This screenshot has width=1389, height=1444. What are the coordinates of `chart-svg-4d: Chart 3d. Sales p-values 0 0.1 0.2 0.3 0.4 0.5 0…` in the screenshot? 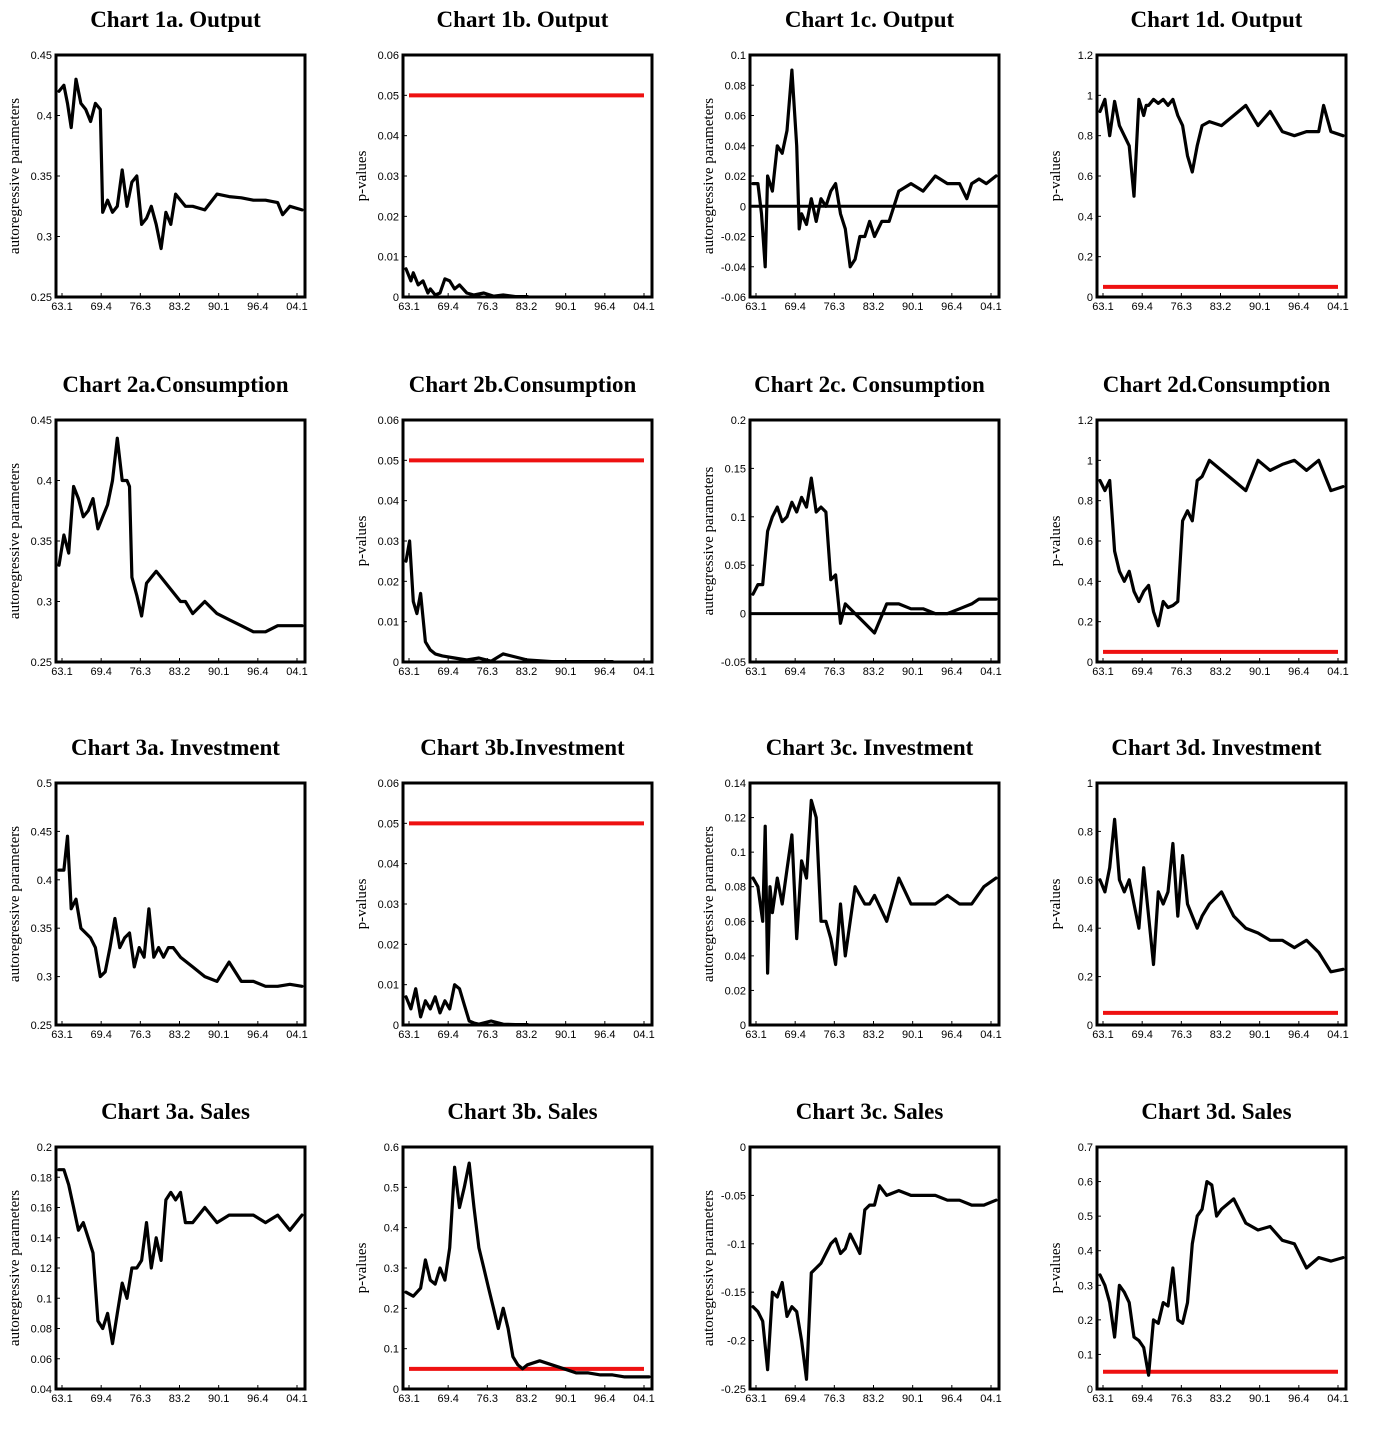 It's located at (1198, 1252).